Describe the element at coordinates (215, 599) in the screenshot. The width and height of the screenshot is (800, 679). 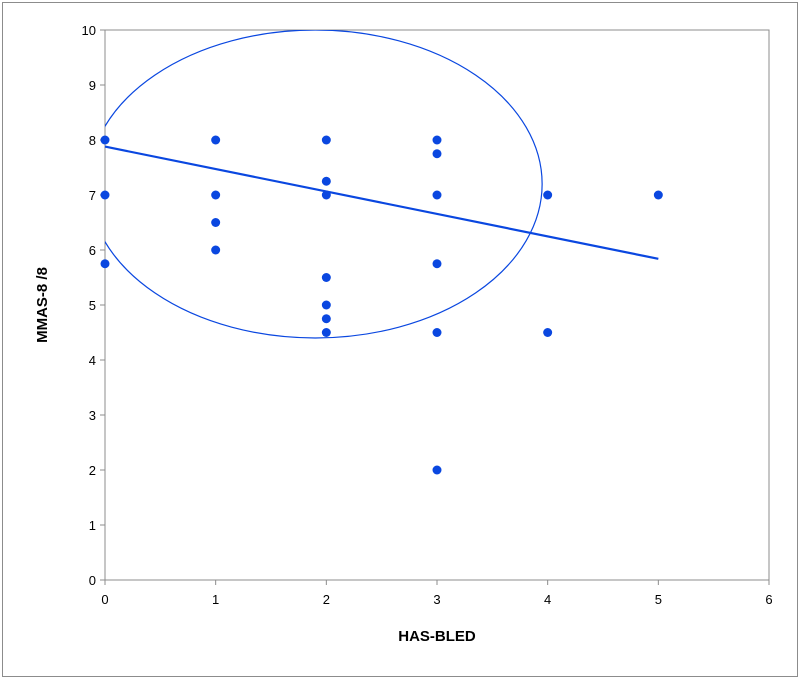
I see `x-tick-label: 1` at that location.